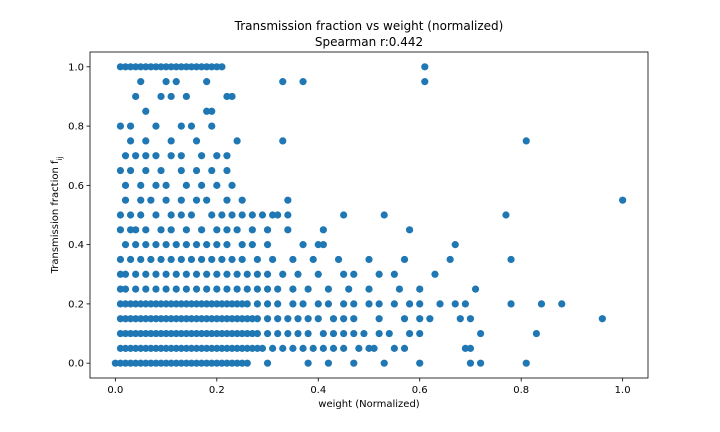 The height and width of the screenshot is (432, 720). What do you see at coordinates (521, 390) in the screenshot?
I see `x-tick-label: 0.8` at bounding box center [521, 390].